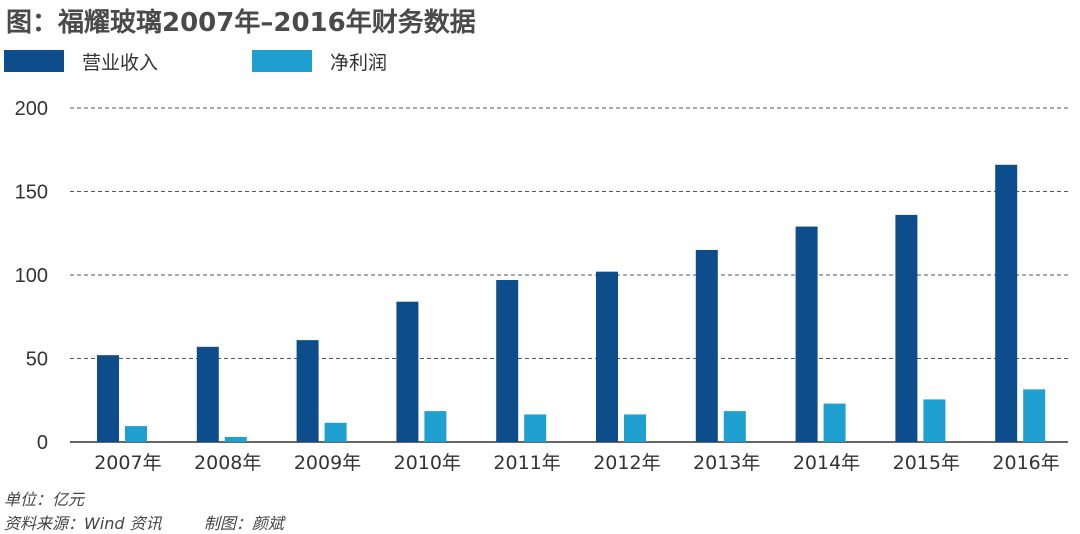  Describe the element at coordinates (81, 61) in the screenshot. I see `legend-item-revenue: 营业收入` at that location.